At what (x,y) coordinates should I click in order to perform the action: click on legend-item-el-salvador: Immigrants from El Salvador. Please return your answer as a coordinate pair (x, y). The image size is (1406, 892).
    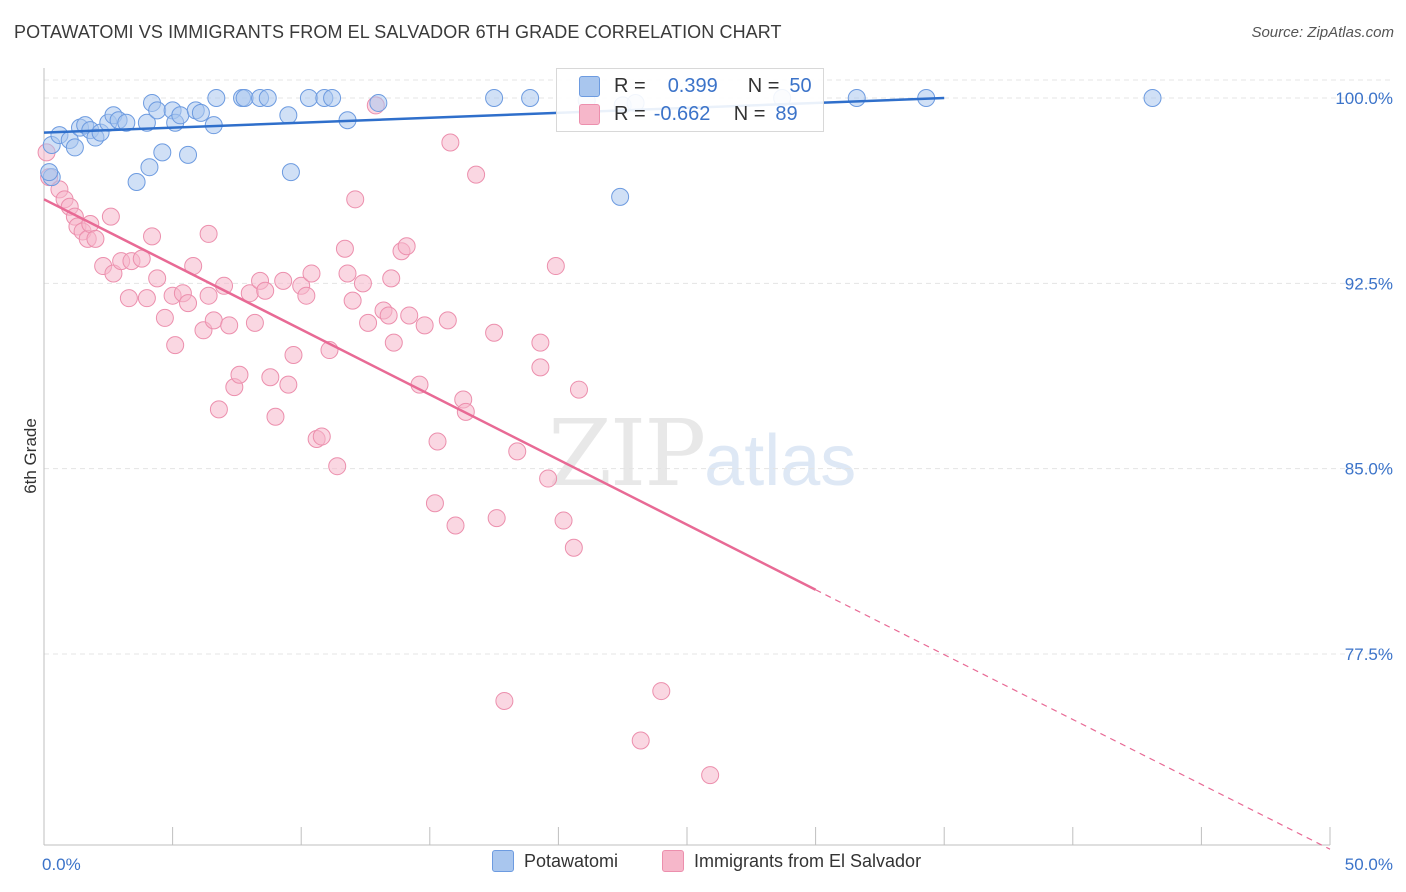
    Looking at the image, I should click on (791, 861).